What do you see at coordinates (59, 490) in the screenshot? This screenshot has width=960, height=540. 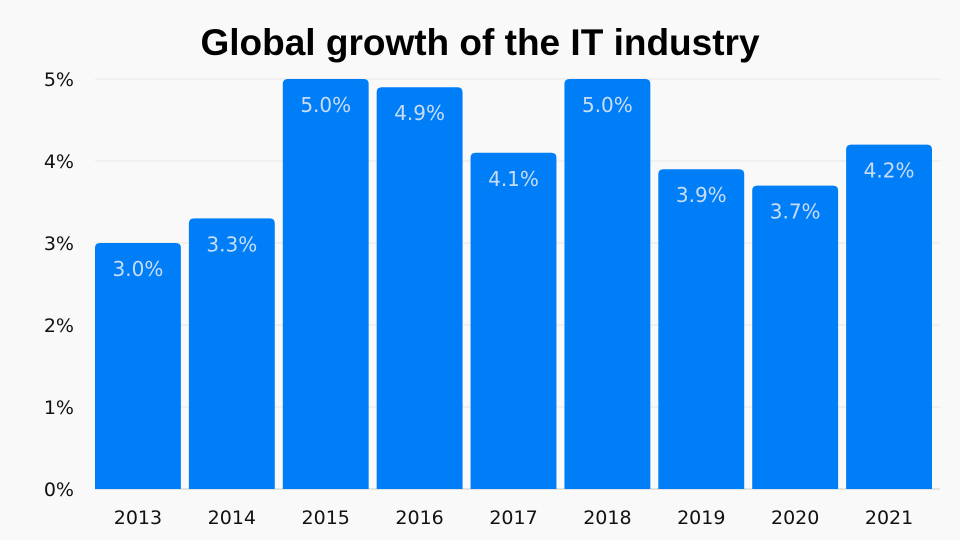 I see `y-tick-label: 0%` at bounding box center [59, 490].